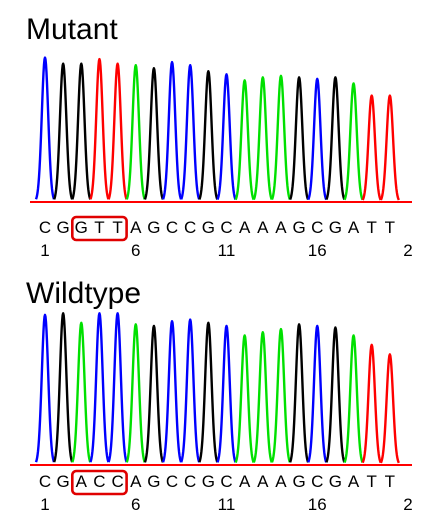 The image size is (427, 525). I want to click on base-call-mutant-8: C, so click(172, 227).